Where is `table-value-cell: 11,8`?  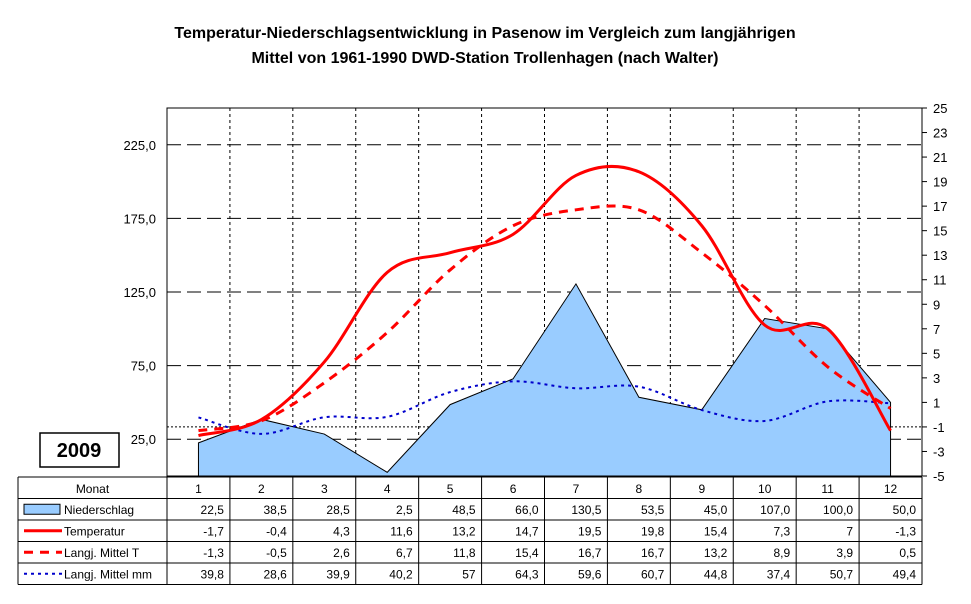
table-value-cell: 11,8 is located at coordinates (464, 553).